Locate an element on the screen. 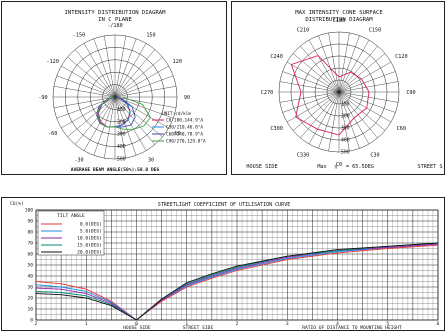  y-tick-label: 10 is located at coordinates (30, 310).